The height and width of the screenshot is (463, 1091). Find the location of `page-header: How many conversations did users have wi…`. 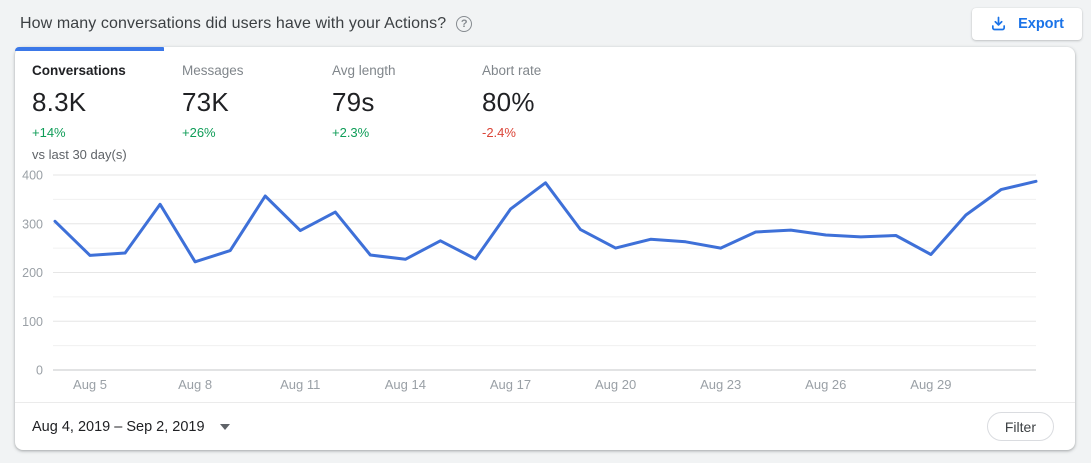

page-header: How many conversations did users have wi… is located at coordinates (545, 23).